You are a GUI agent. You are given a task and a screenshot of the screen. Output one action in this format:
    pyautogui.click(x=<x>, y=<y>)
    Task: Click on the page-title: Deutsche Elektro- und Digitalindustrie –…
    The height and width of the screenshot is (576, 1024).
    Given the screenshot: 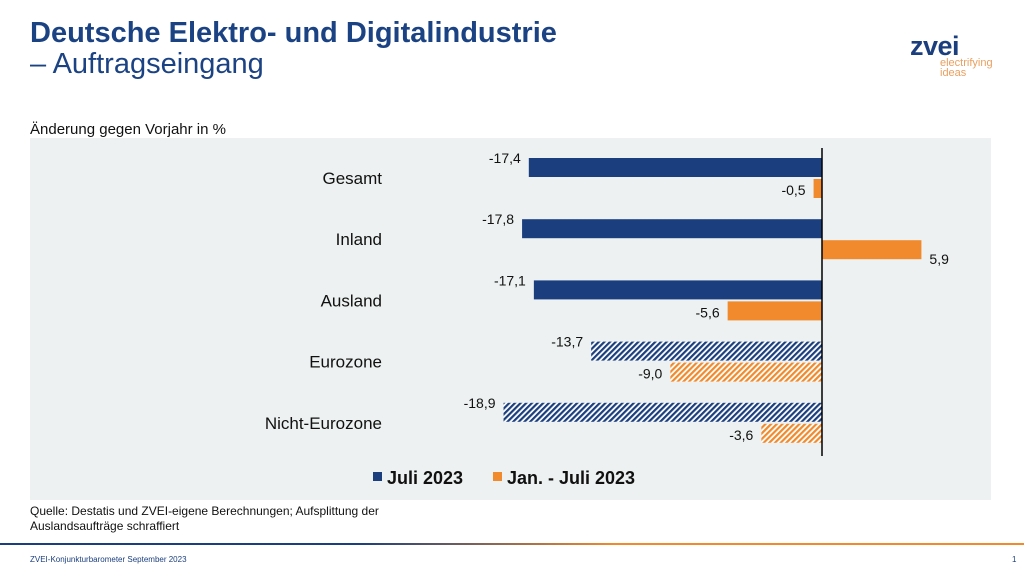 What is the action you would take?
    pyautogui.click(x=293, y=49)
    